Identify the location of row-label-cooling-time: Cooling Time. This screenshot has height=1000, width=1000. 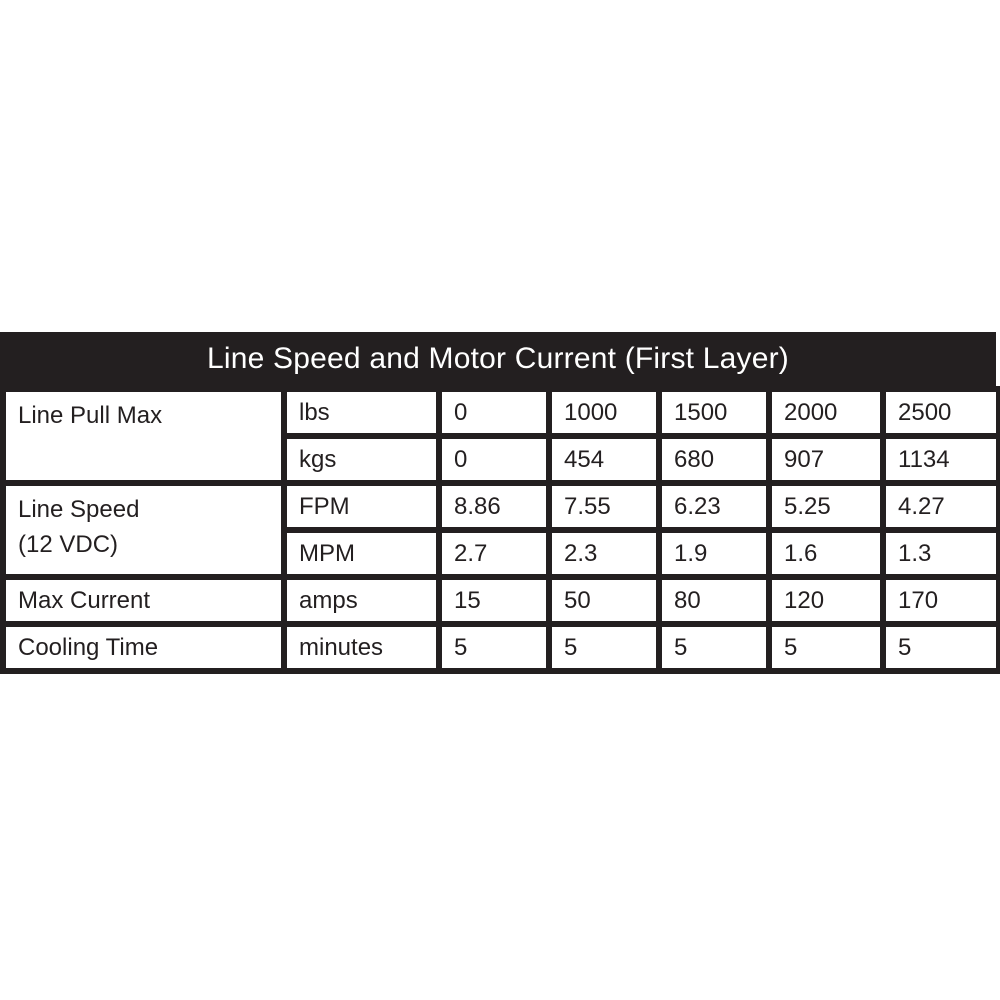
(143, 647).